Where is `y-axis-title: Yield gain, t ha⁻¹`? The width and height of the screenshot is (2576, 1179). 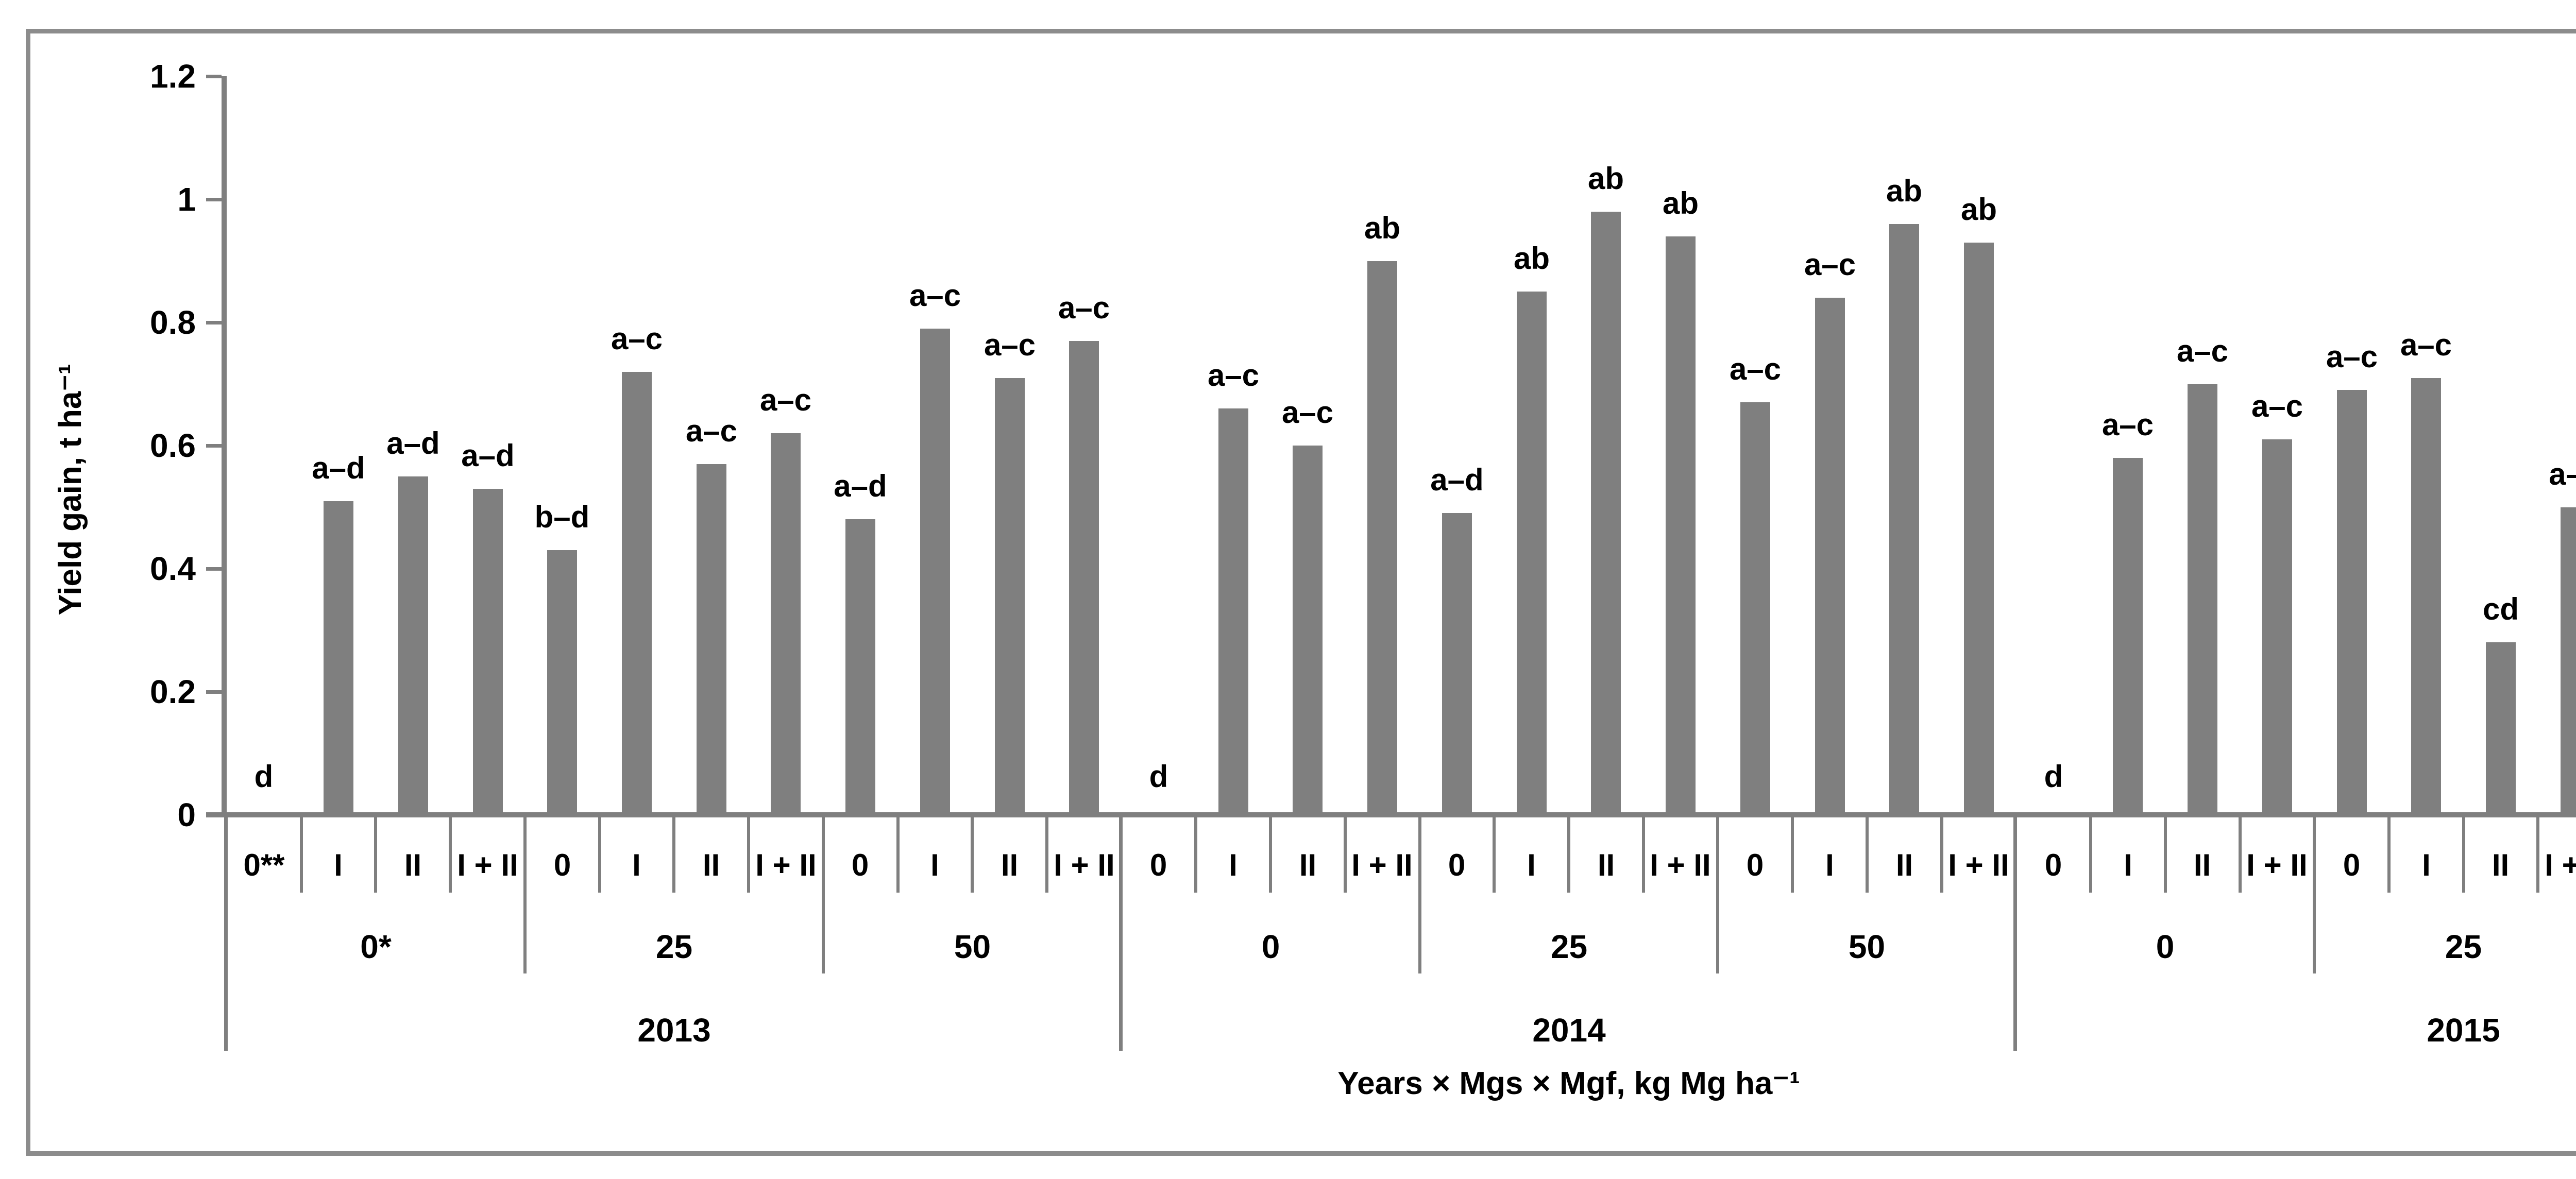 y-axis-title: Yield gain, t ha⁻¹ is located at coordinates (69, 490).